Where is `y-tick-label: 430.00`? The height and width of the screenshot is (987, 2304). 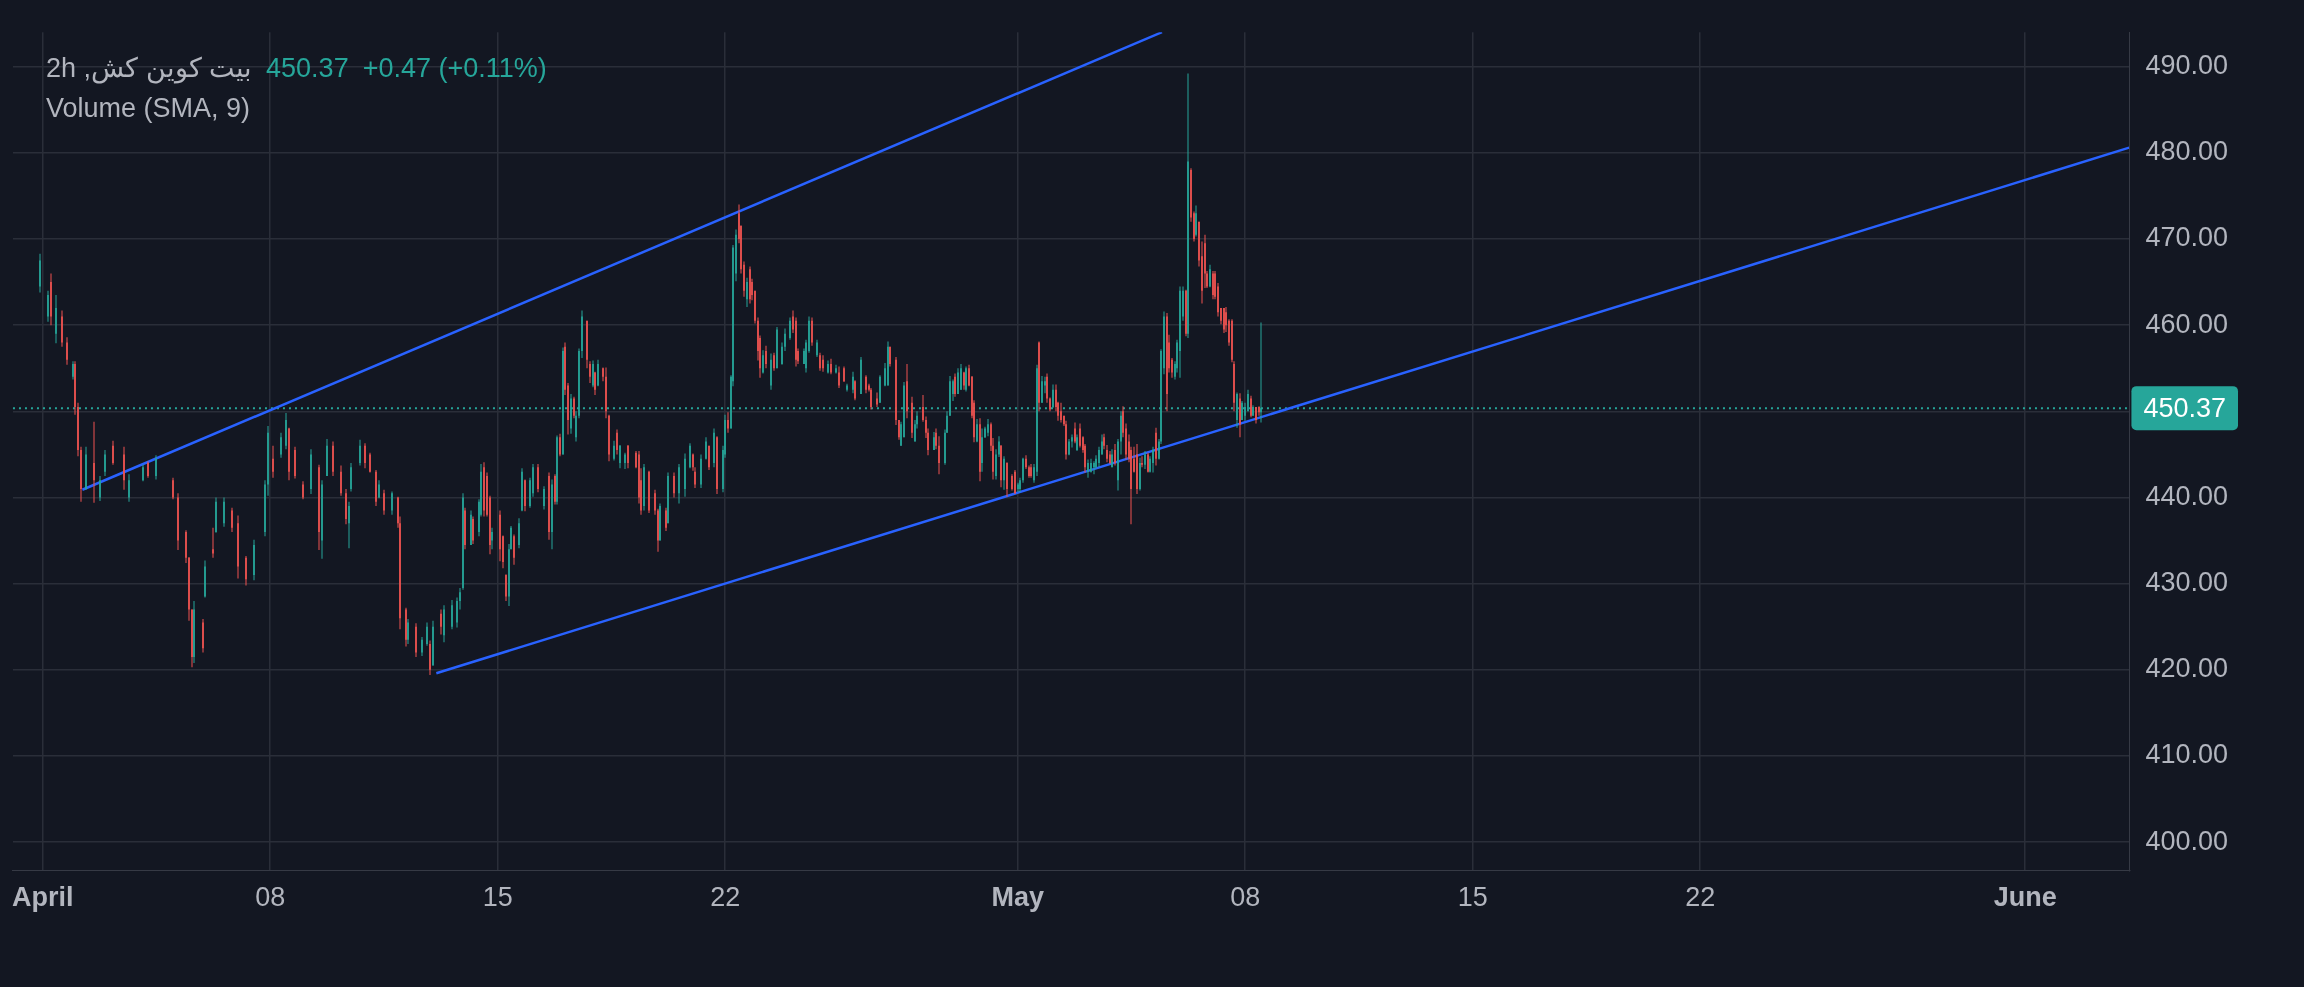 y-tick-label: 430.00 is located at coordinates (2187, 582).